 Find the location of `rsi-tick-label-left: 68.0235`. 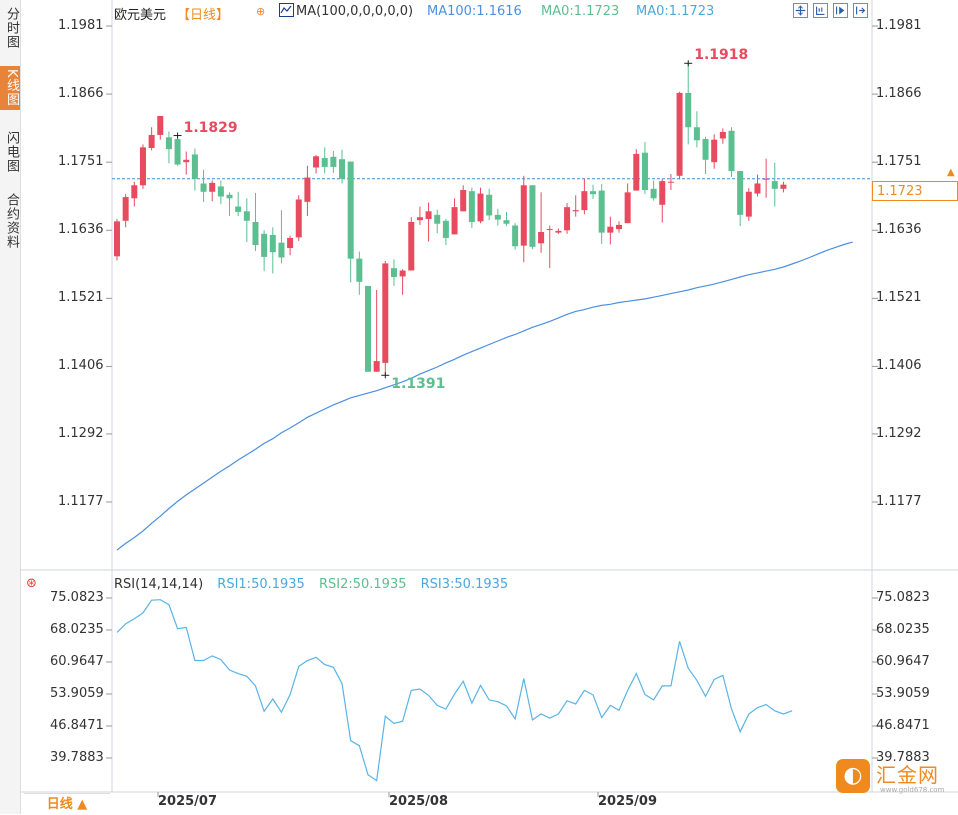

rsi-tick-label-left: 68.0235 is located at coordinates (77, 629).